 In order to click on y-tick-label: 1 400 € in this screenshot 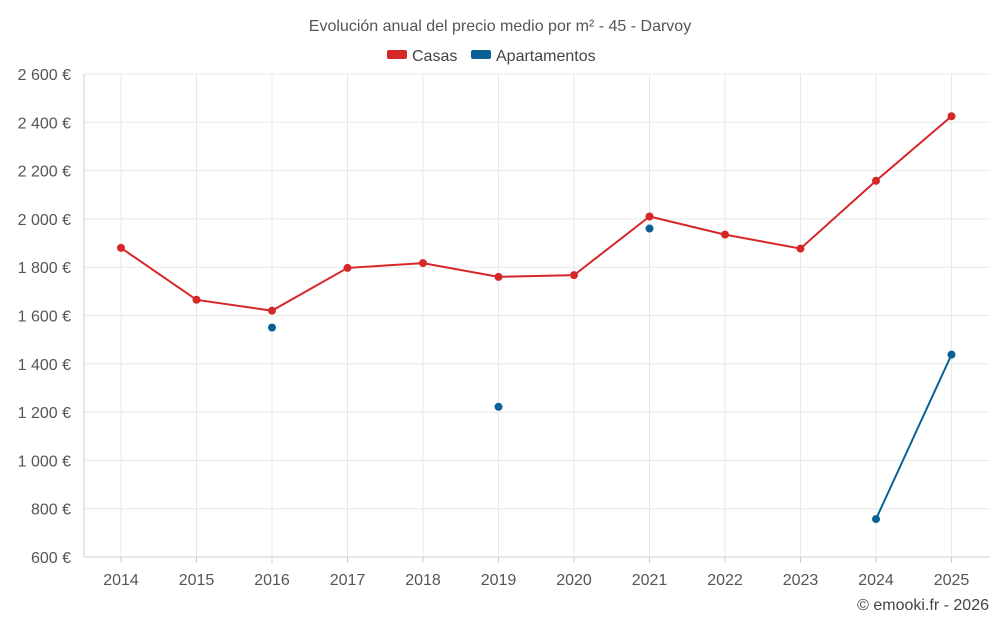, I will do `click(44, 365)`.